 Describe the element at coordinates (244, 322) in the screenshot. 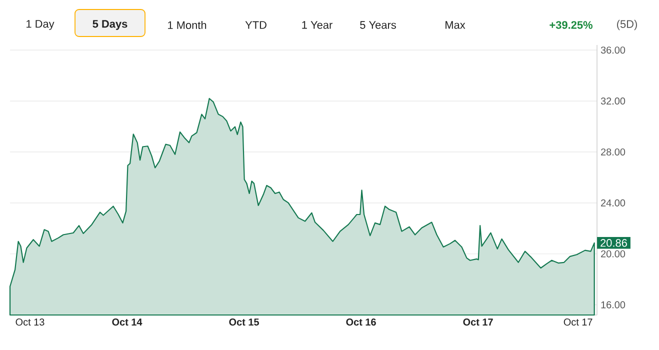

I see `x-tick-label: Oct 15` at that location.